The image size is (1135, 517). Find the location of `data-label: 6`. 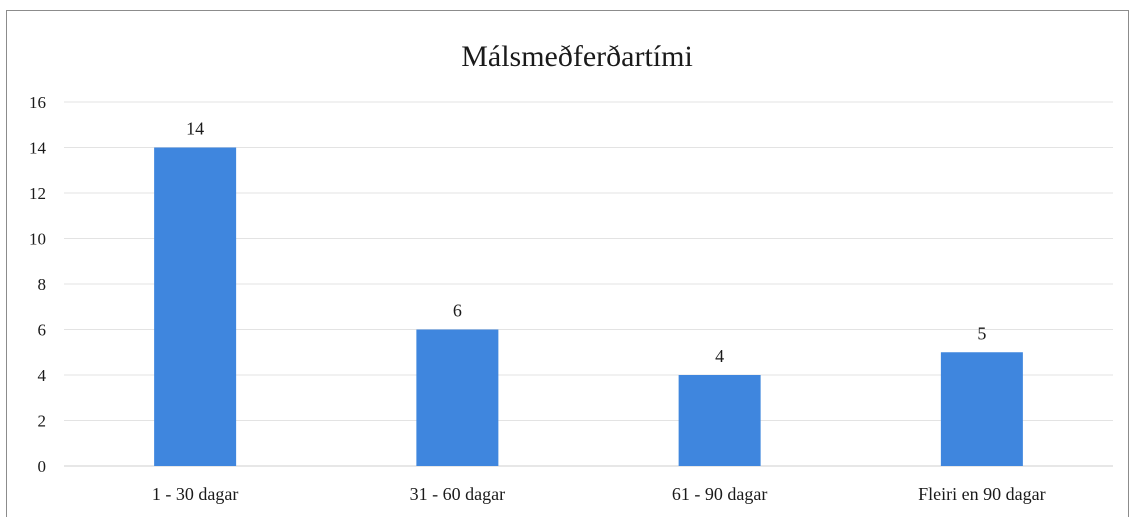

data-label: 6 is located at coordinates (457, 311).